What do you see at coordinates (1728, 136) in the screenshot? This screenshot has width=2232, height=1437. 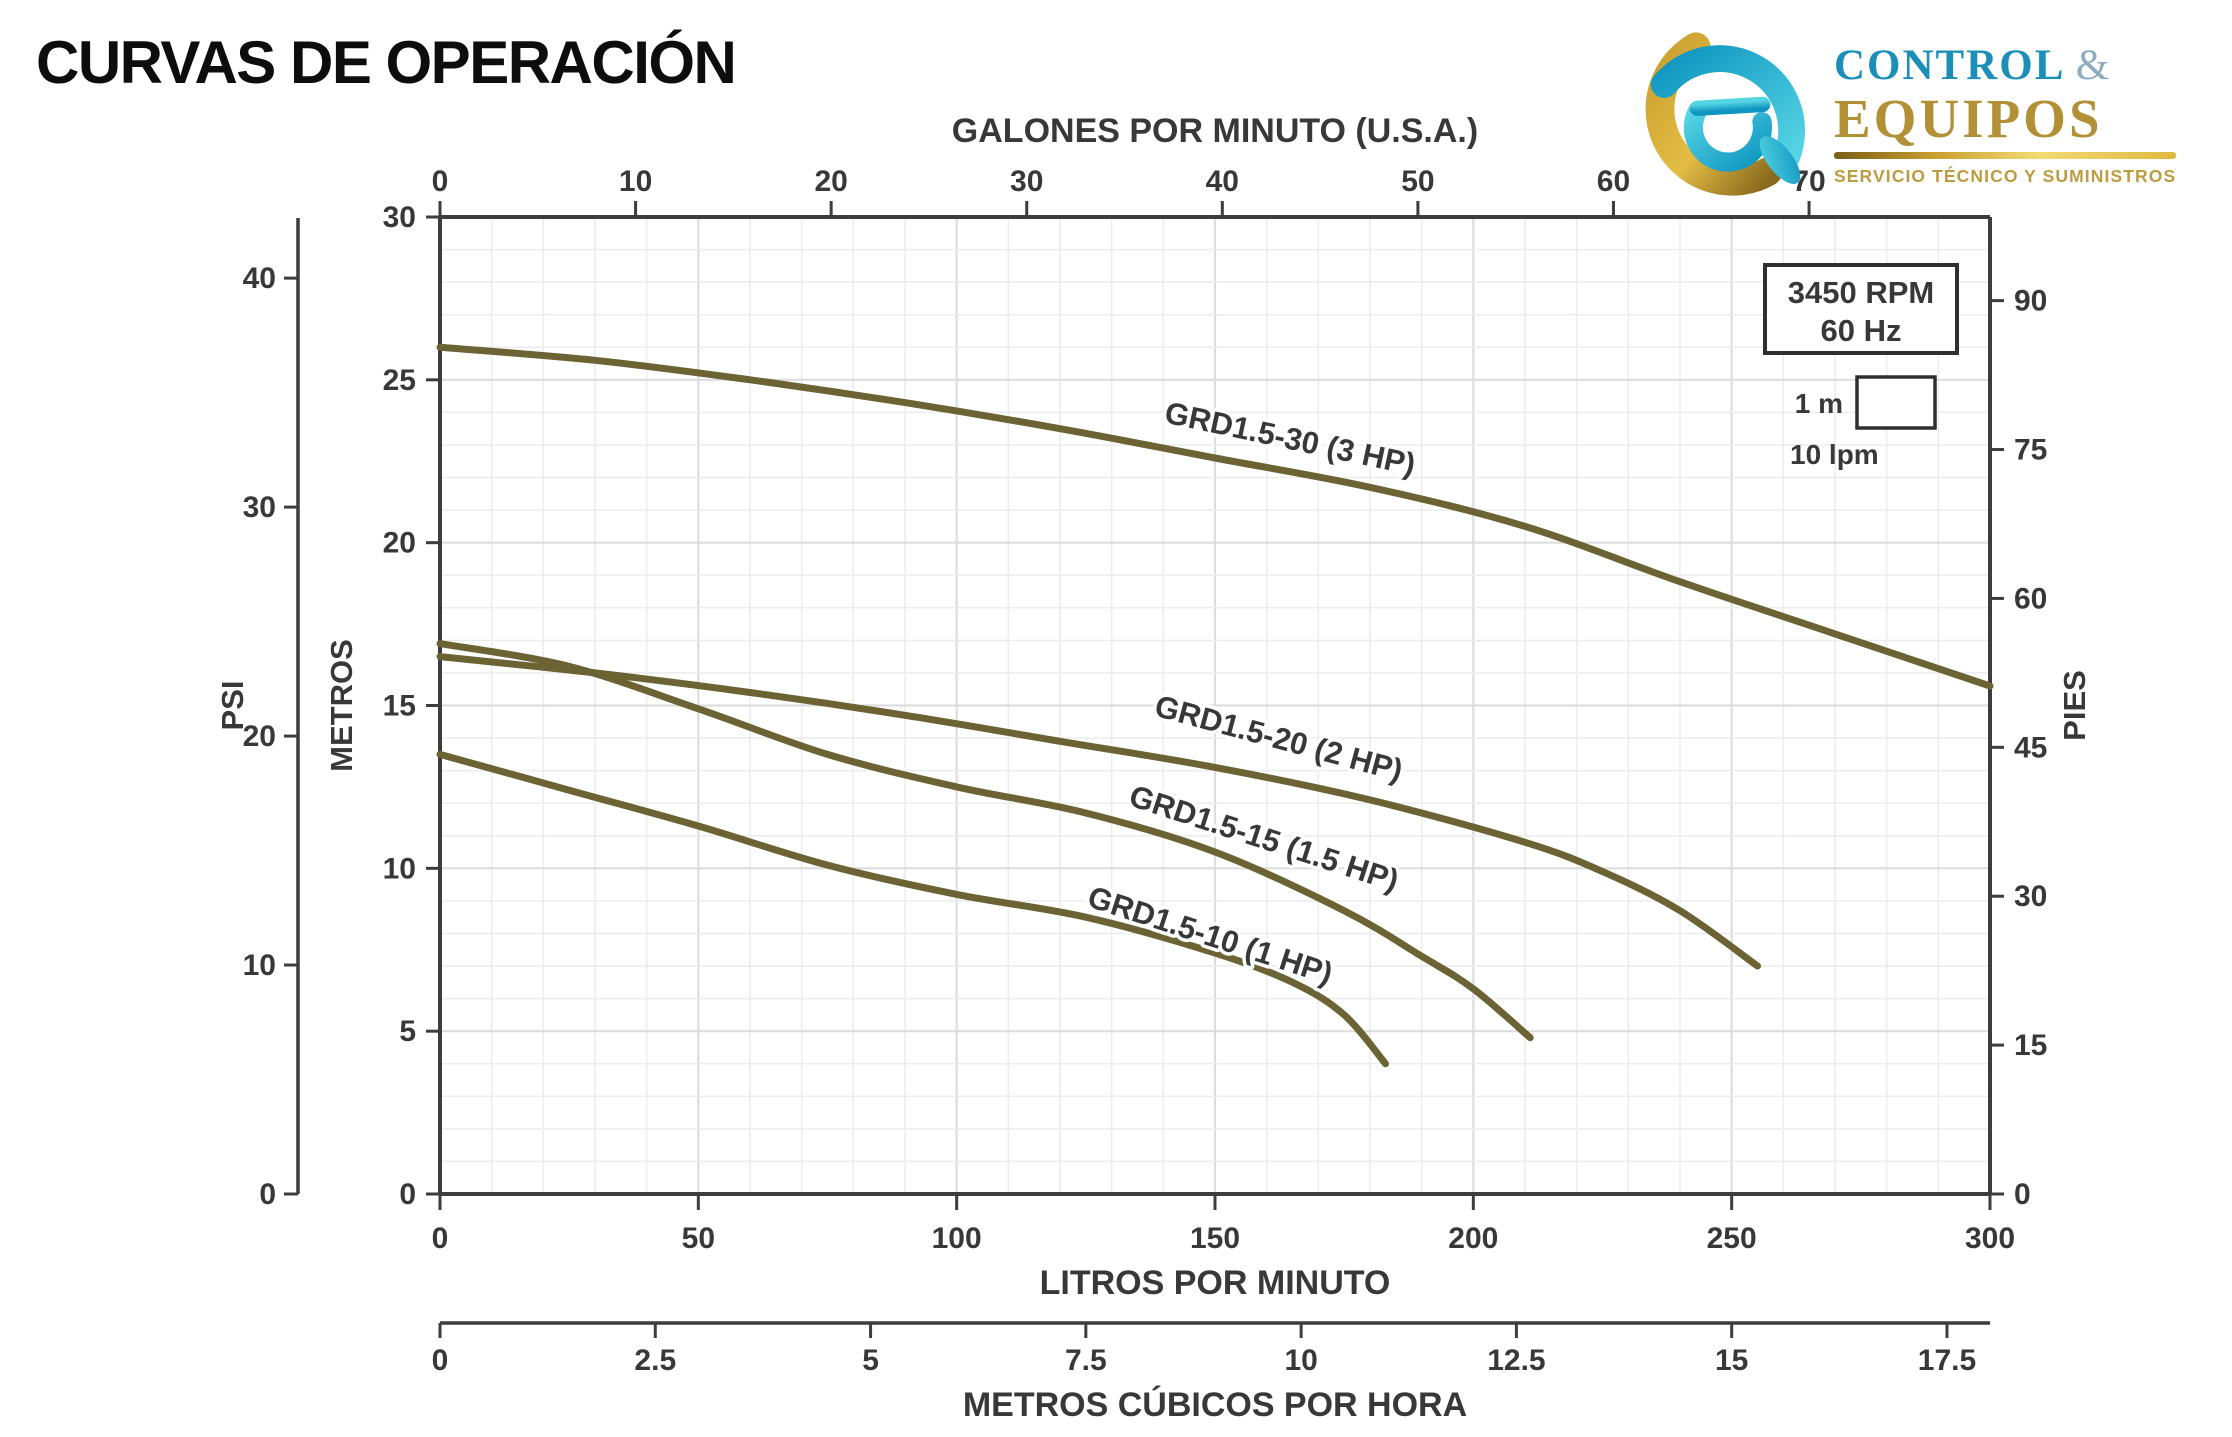 I see `logo-e-glyph` at bounding box center [1728, 136].